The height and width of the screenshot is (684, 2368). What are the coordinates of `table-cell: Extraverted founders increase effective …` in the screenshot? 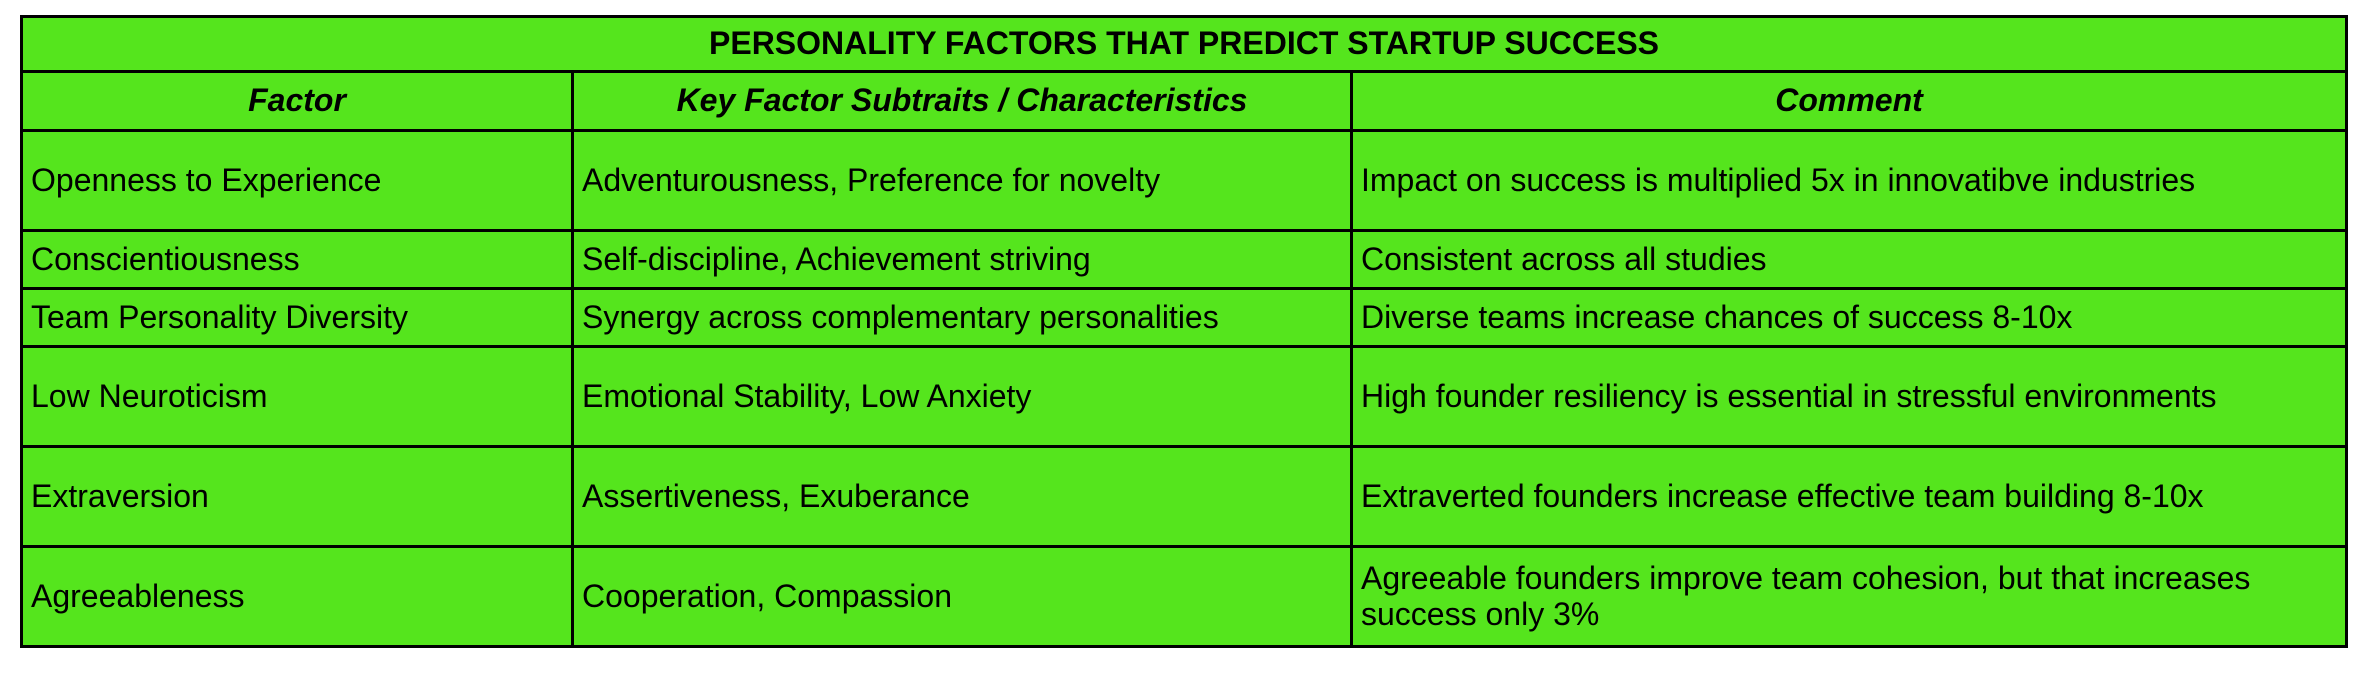 It's located at (1849, 496).